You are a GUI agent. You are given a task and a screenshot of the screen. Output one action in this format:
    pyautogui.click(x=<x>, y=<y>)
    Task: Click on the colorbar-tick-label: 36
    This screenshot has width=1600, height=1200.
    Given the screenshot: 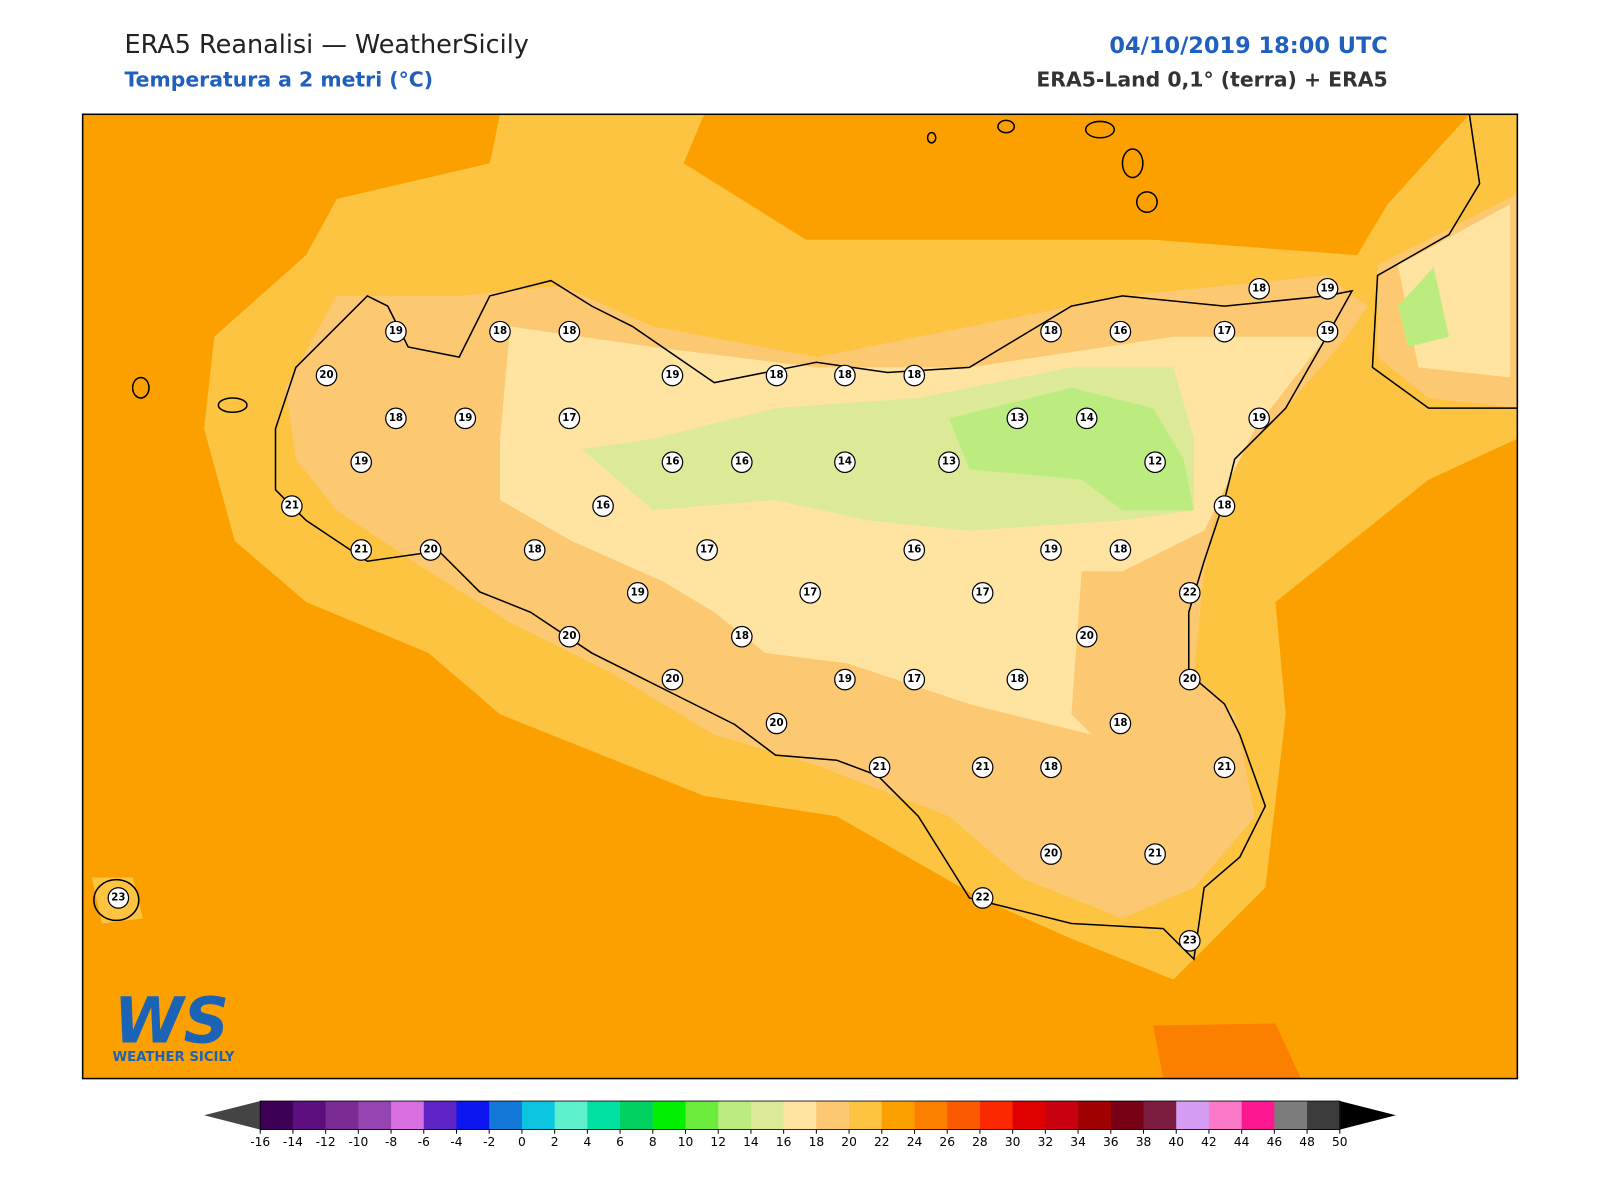 What is the action you would take?
    pyautogui.click(x=1111, y=1142)
    